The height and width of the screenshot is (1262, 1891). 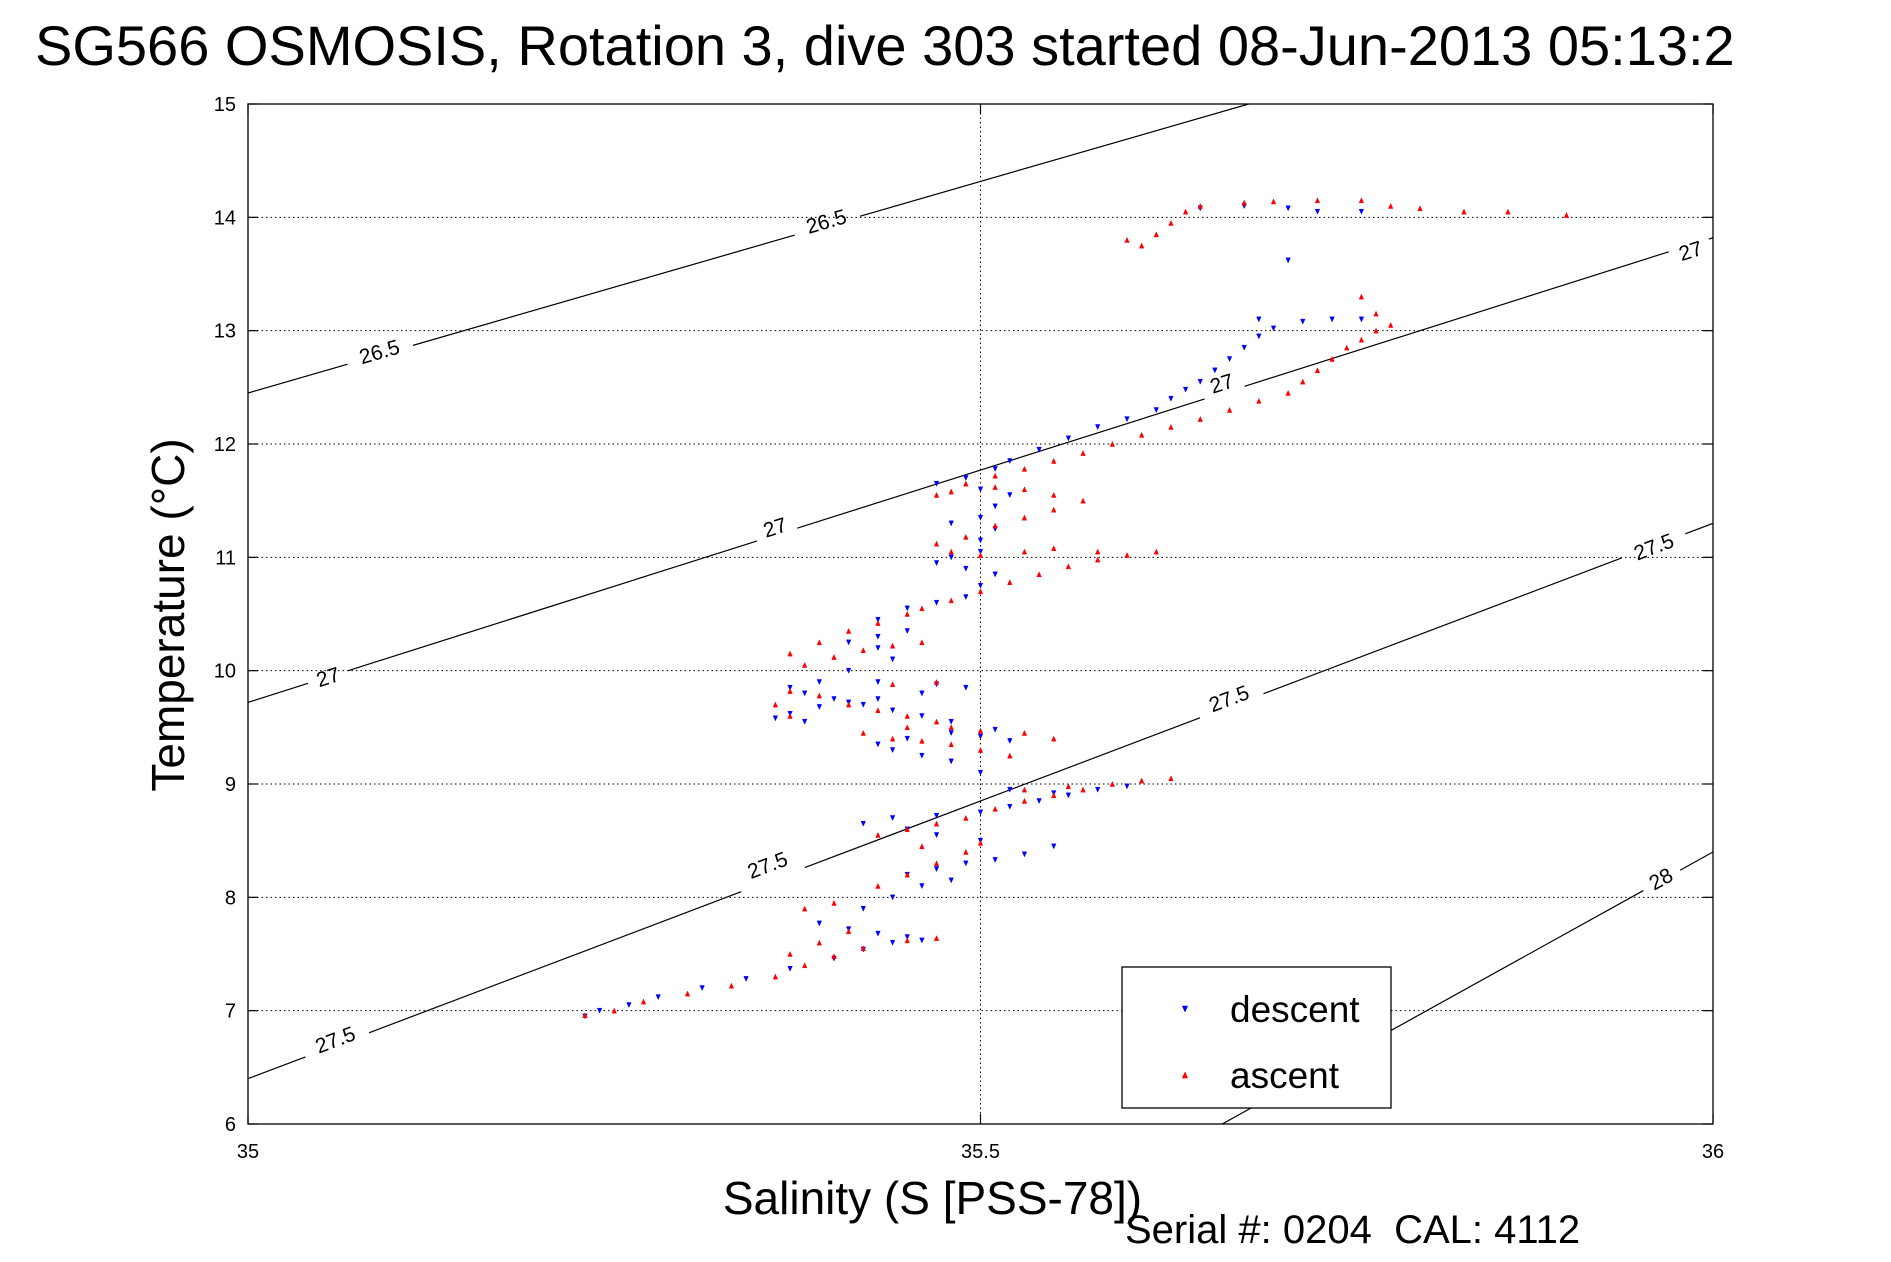 I want to click on y-tick-label: 10, so click(x=225, y=672).